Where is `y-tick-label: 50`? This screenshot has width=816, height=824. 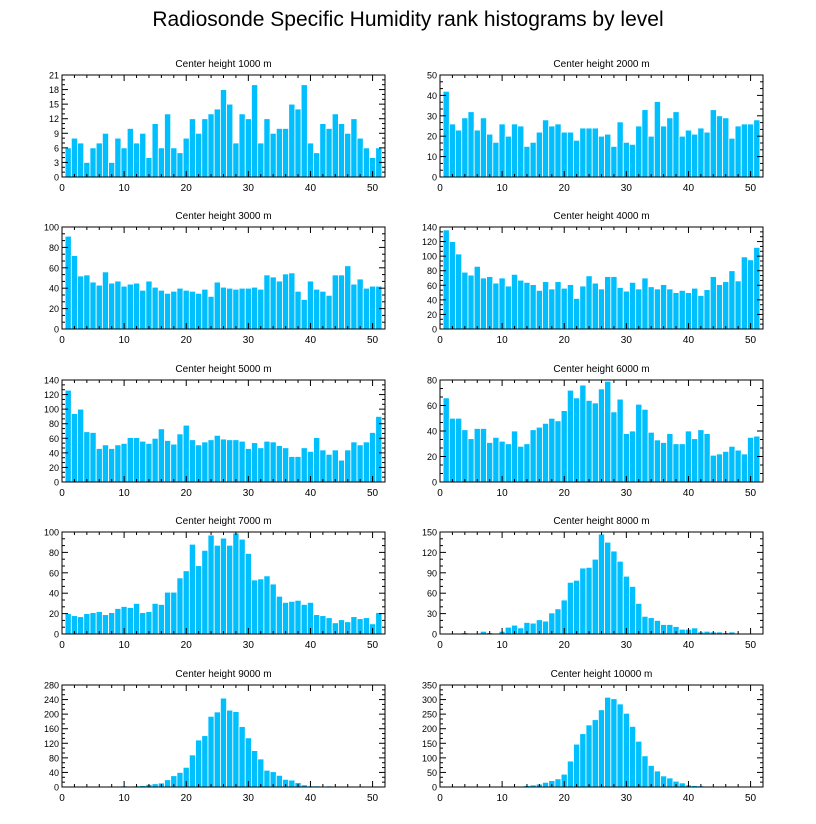 y-tick-label: 50 is located at coordinates (432, 76).